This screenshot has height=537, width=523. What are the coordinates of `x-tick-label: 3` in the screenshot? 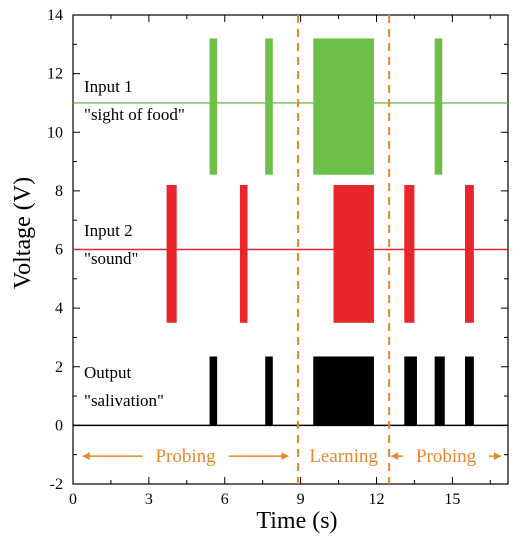 It's located at (149, 499).